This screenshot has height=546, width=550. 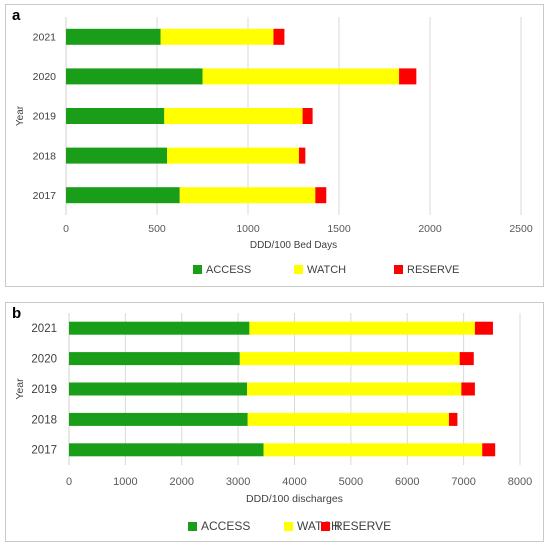 I want to click on x-tick-label: 2500, so click(x=521, y=229).